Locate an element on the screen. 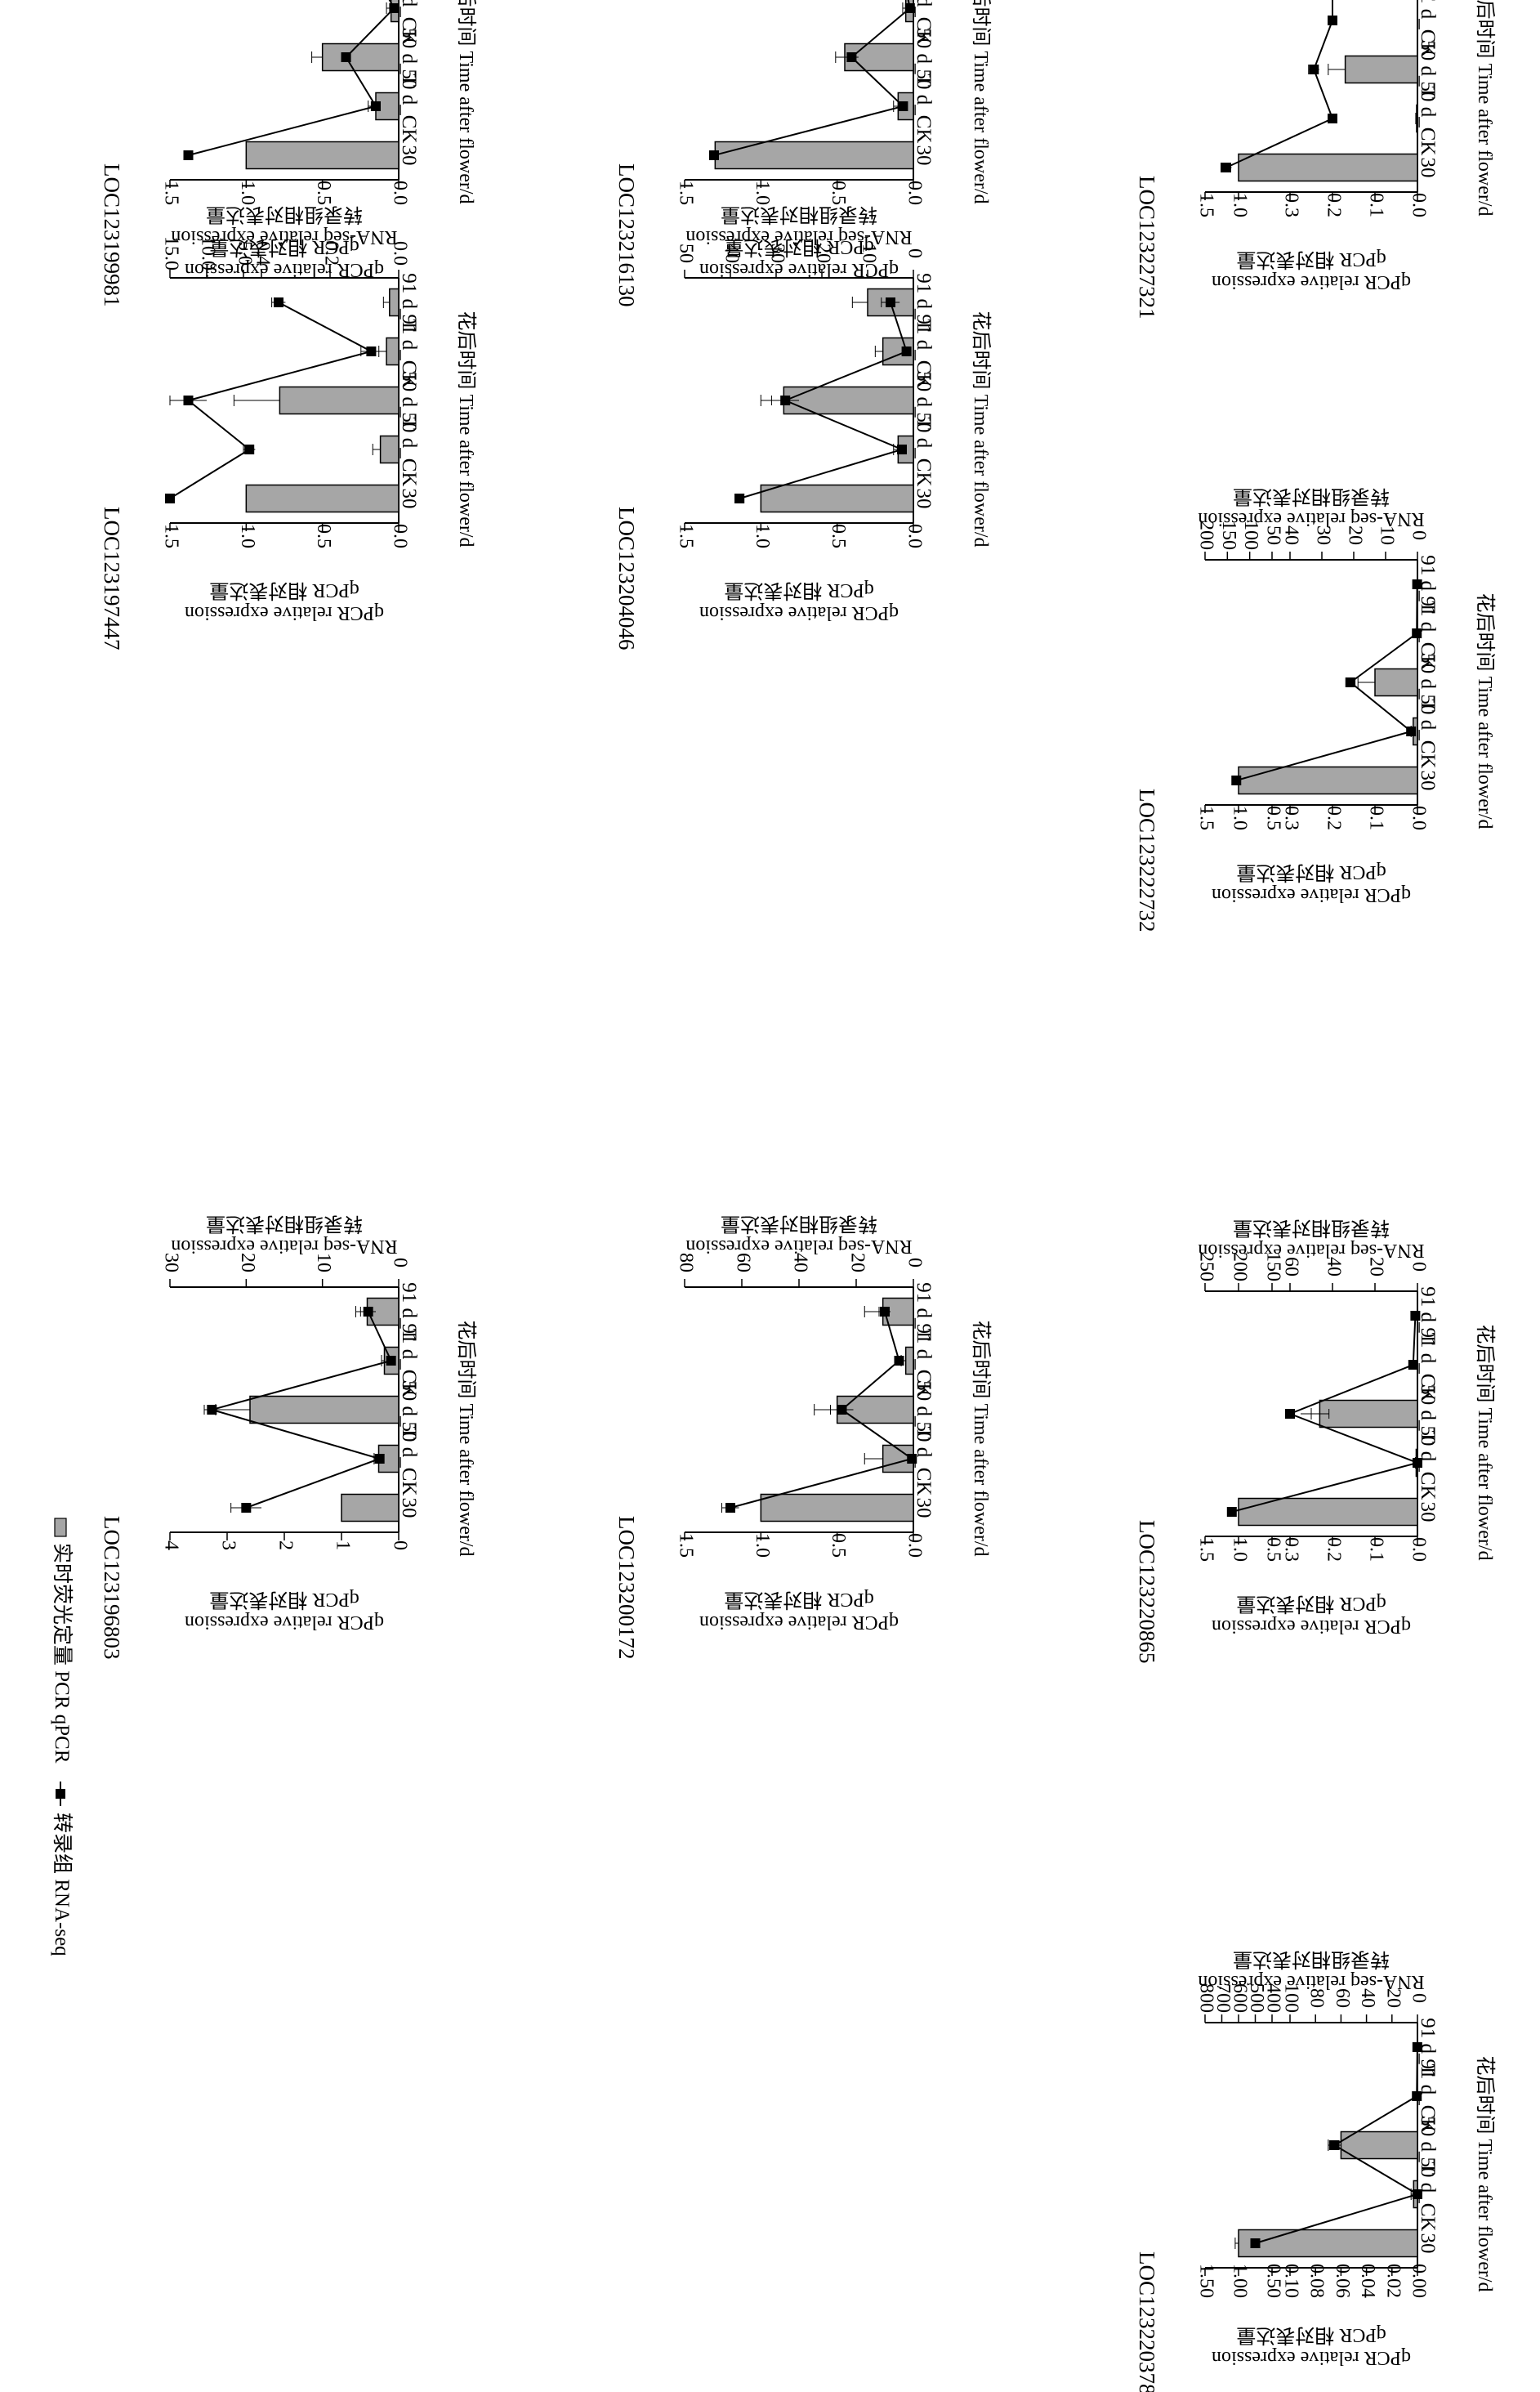 Image resolution: width=1540 pixels, height=2392 pixels. chart-title: LOC123227321 is located at coordinates (1147, 248).